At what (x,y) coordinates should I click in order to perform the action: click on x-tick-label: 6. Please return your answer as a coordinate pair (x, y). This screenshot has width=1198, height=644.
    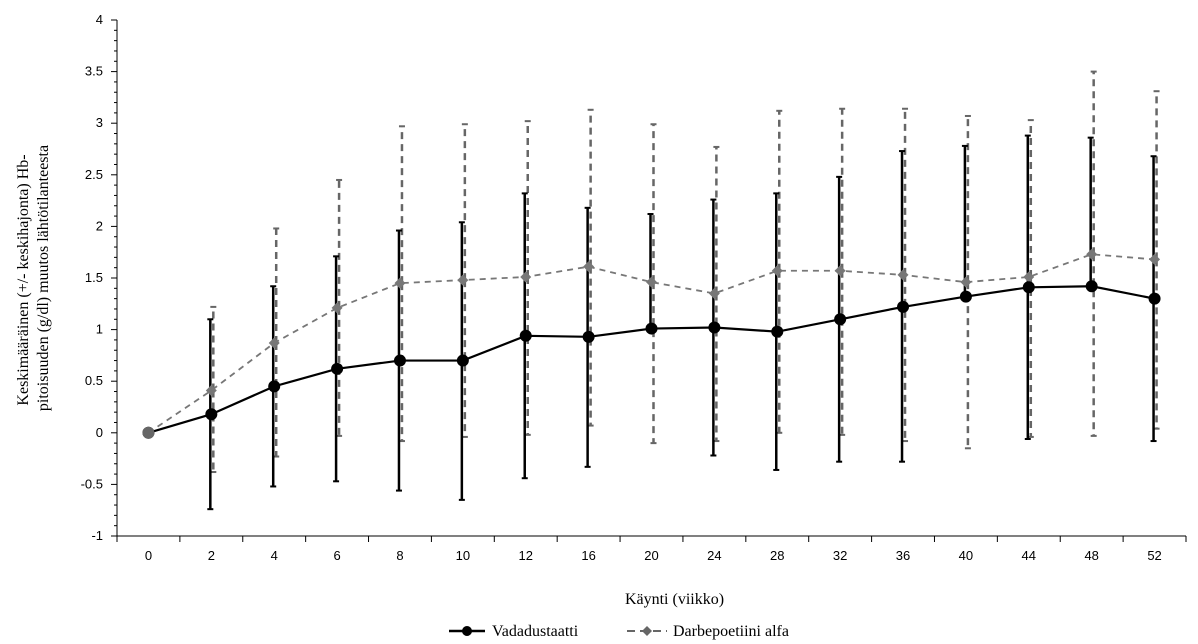
    Looking at the image, I should click on (336, 555).